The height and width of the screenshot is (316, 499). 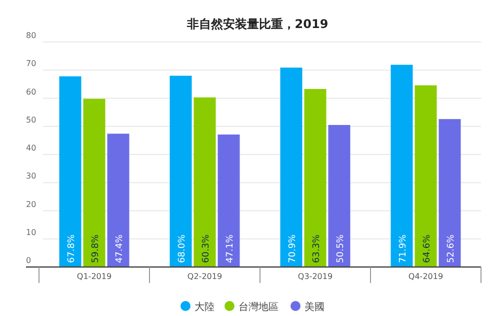 I want to click on data-label: 64.6%, so click(x=427, y=248).